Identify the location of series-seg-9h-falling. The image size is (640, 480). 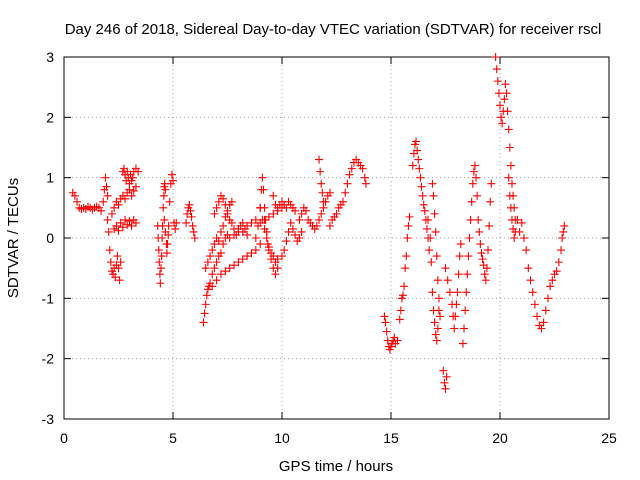
(269, 235).